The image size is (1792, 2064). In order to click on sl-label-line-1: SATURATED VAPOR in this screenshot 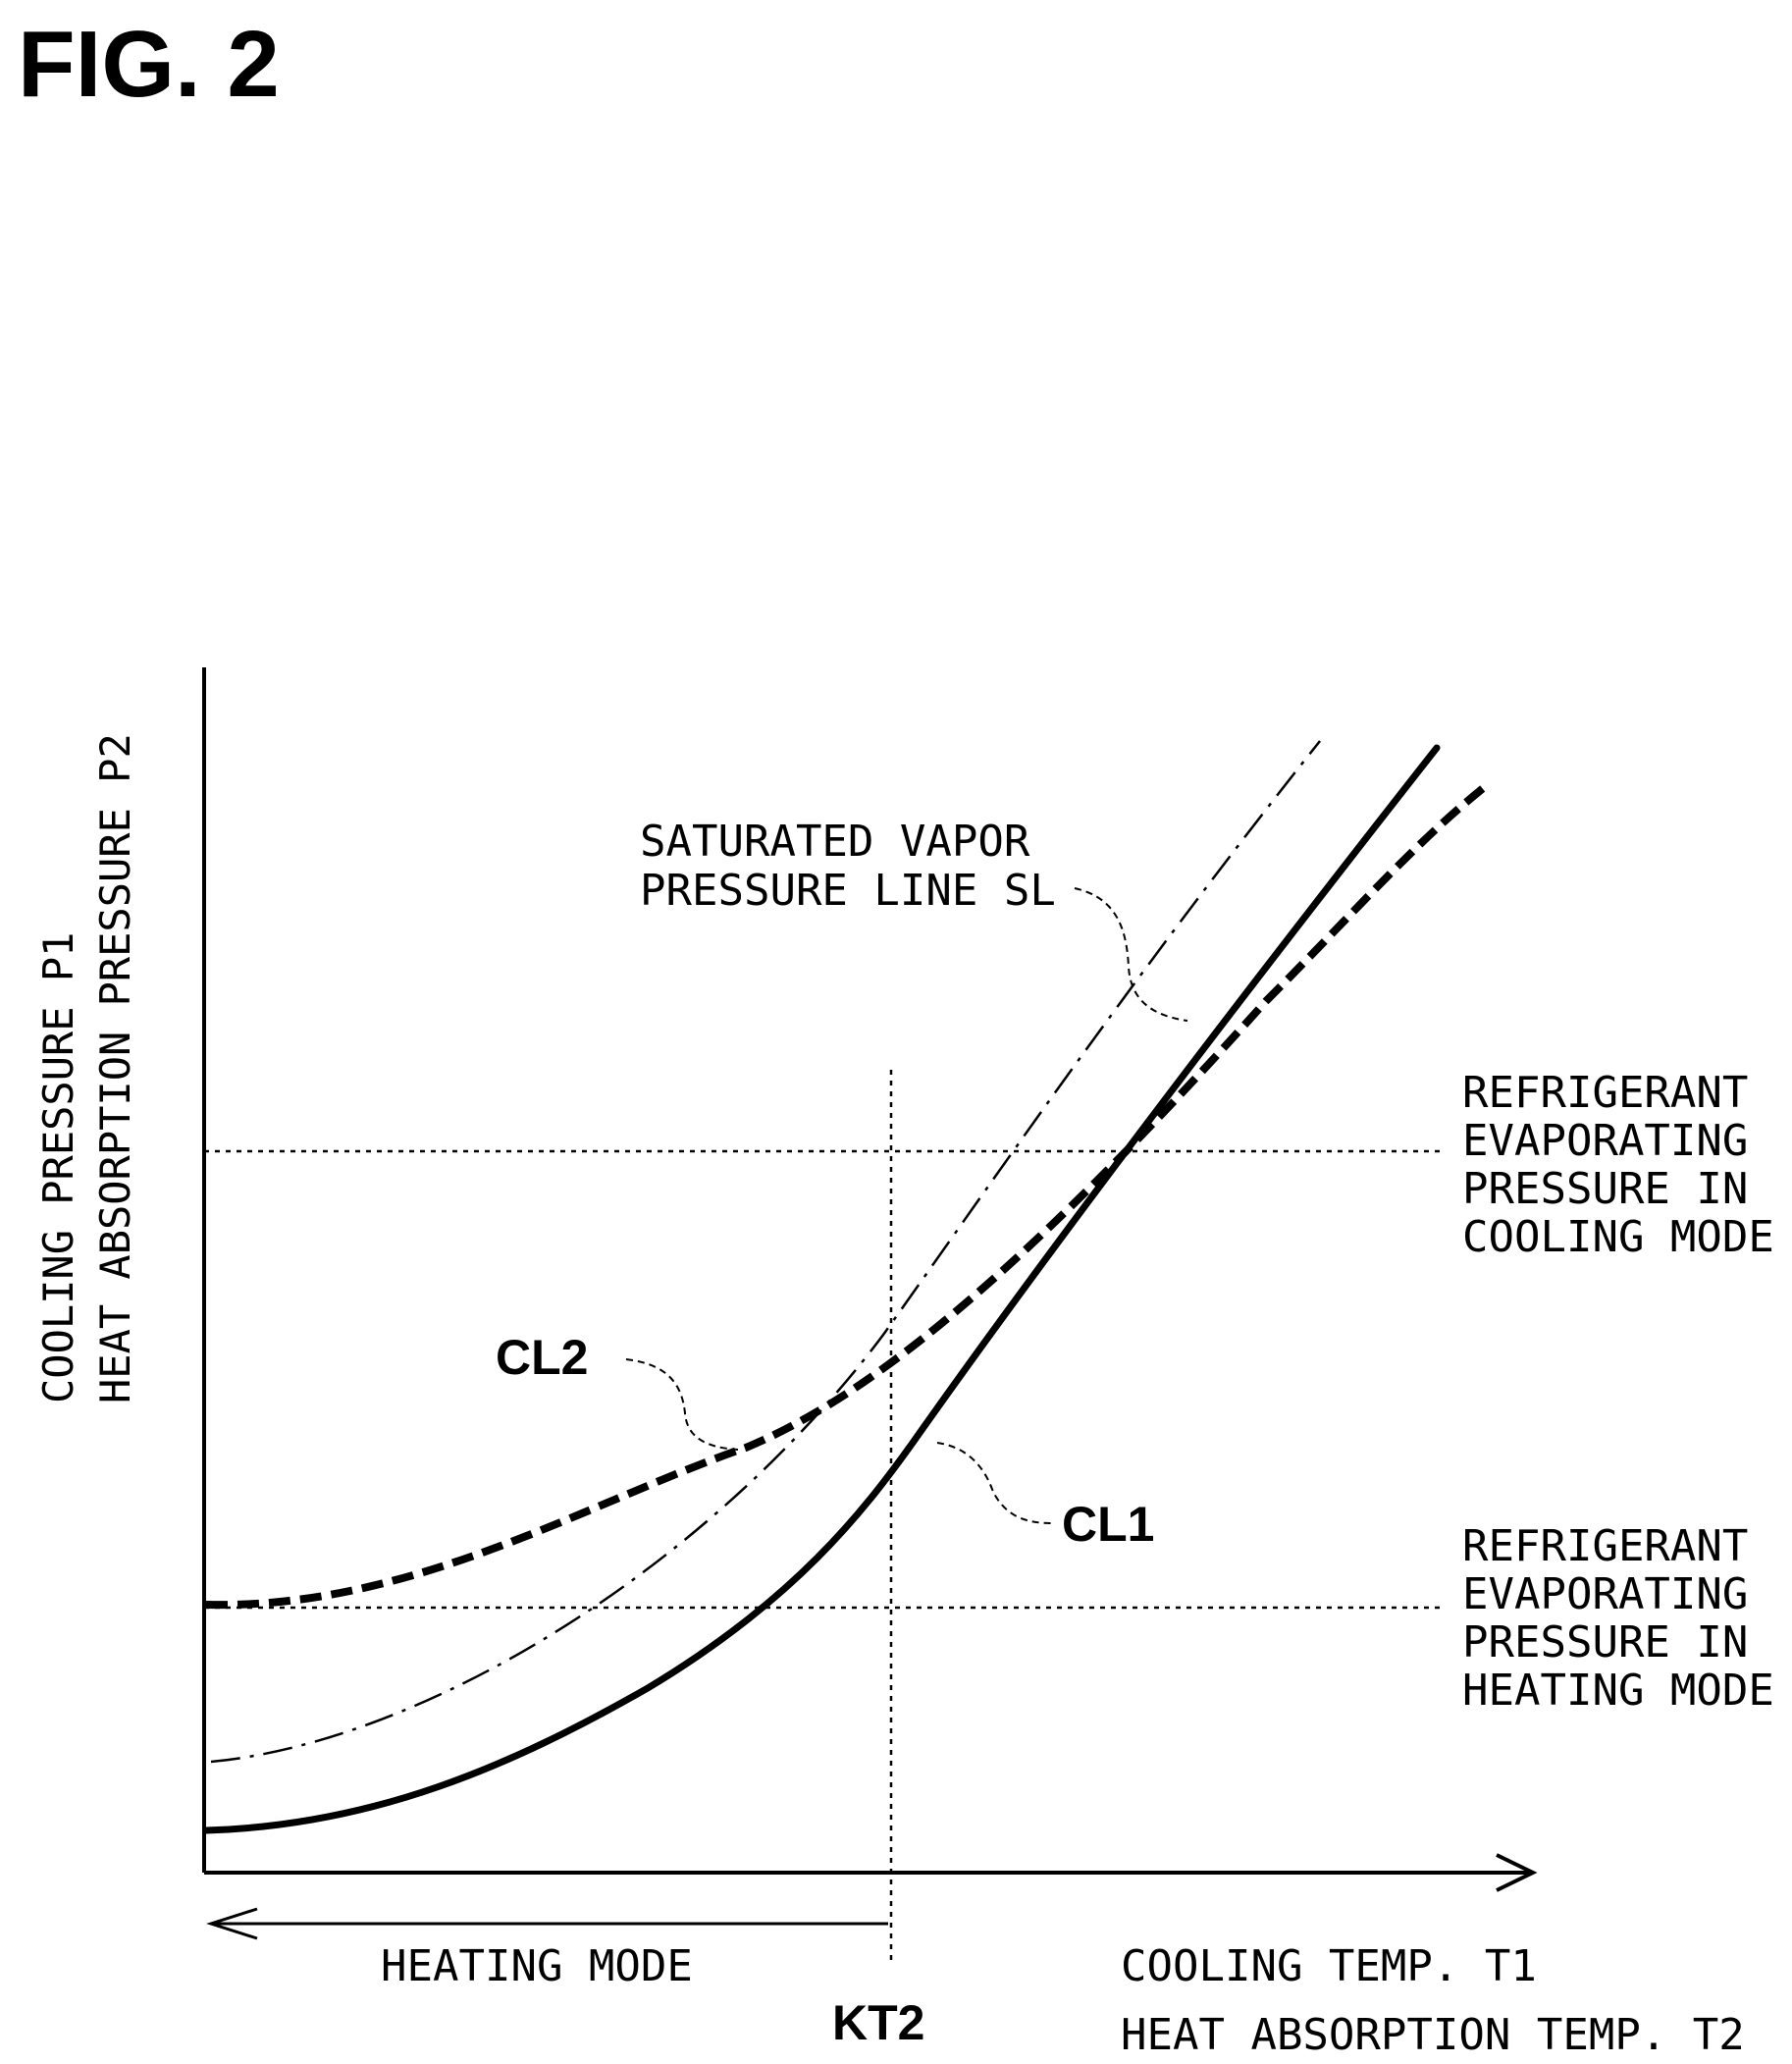, I will do `click(835, 842)`.